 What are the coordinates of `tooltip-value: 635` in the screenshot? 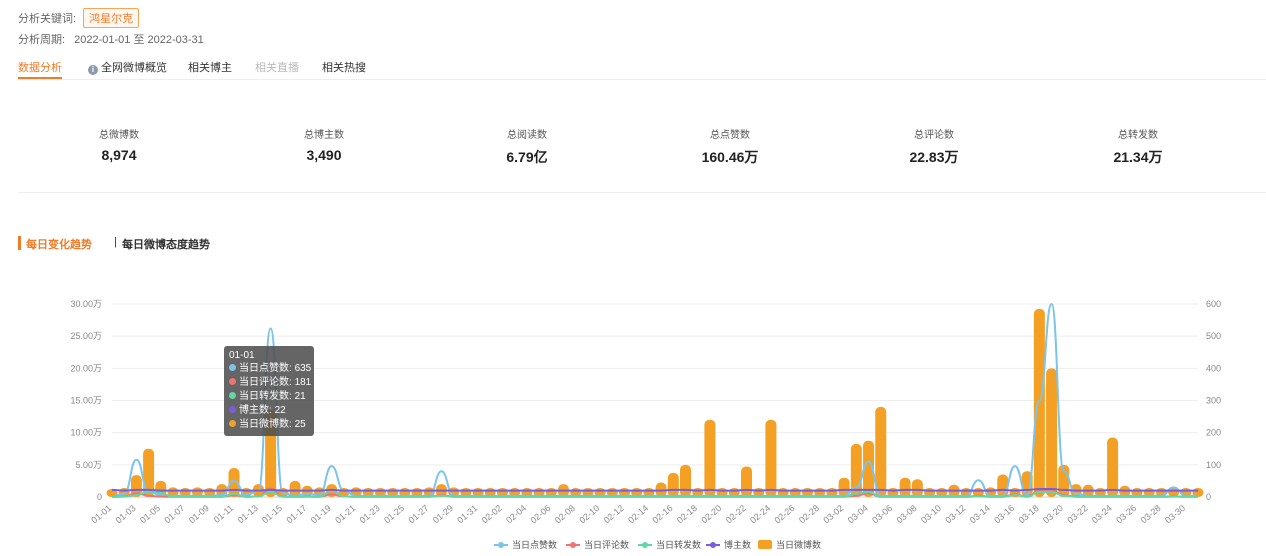 It's located at (303, 368).